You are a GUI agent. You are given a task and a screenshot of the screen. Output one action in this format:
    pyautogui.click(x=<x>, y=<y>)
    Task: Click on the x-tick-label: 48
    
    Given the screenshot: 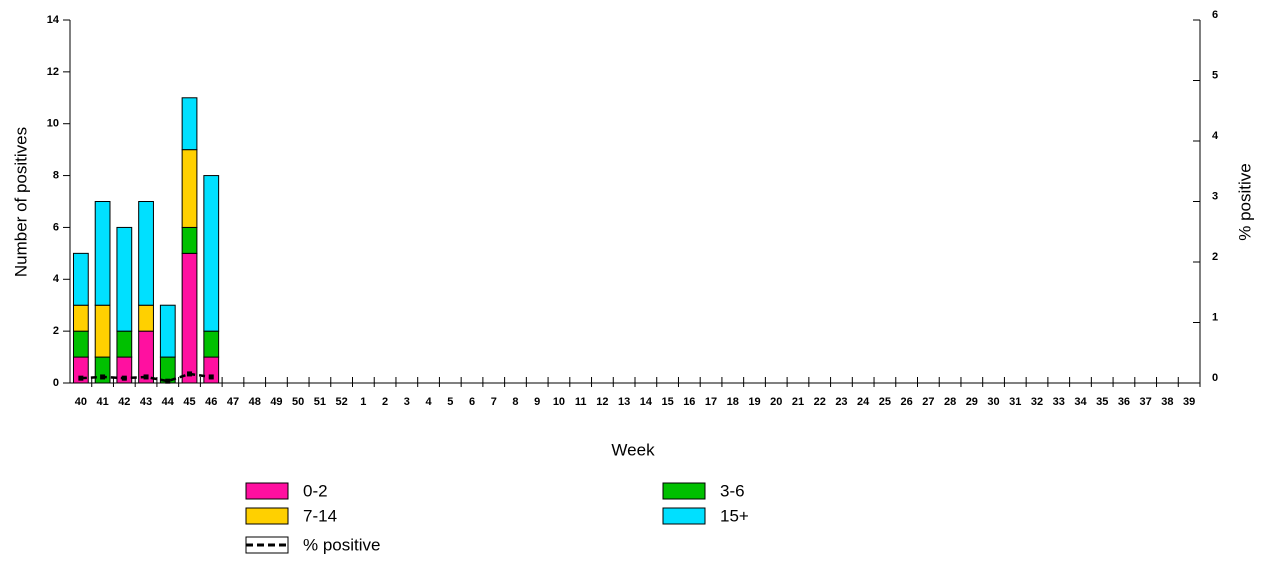 What is the action you would take?
    pyautogui.click(x=255, y=402)
    